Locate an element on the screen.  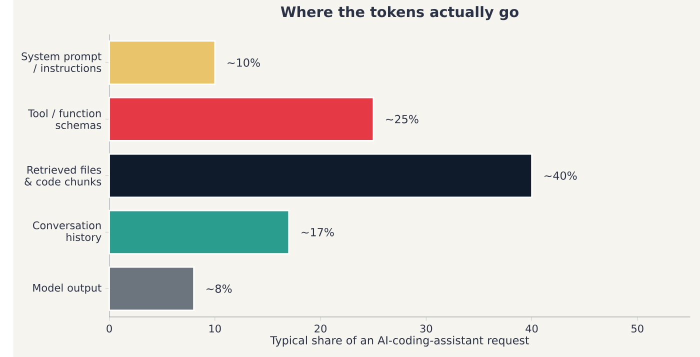
data-label: ~10% is located at coordinates (244, 62).